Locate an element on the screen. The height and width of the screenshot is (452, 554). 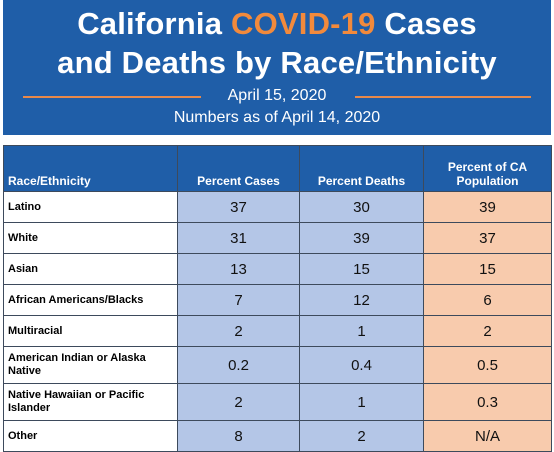
cases-cell: 37 is located at coordinates (238, 207).